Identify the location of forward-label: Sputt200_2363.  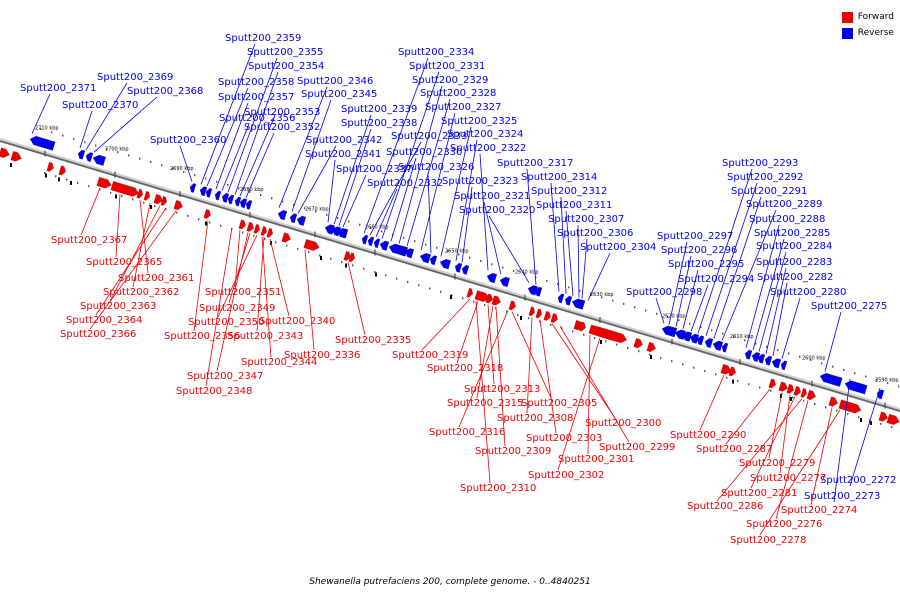
(118, 306).